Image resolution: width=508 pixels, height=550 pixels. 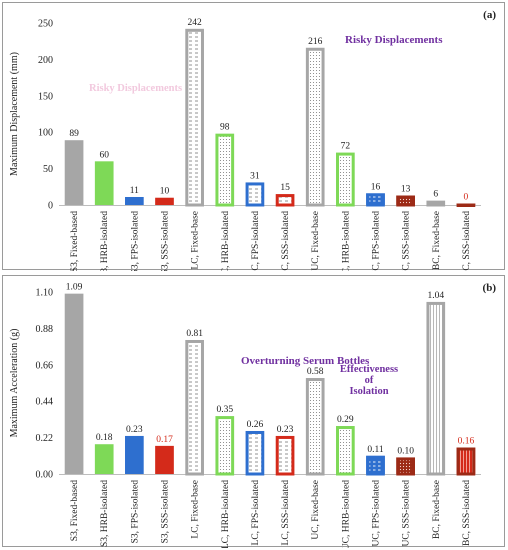 I want to click on x-tick-label: S3, FPS-isolated, so click(x=135, y=512).